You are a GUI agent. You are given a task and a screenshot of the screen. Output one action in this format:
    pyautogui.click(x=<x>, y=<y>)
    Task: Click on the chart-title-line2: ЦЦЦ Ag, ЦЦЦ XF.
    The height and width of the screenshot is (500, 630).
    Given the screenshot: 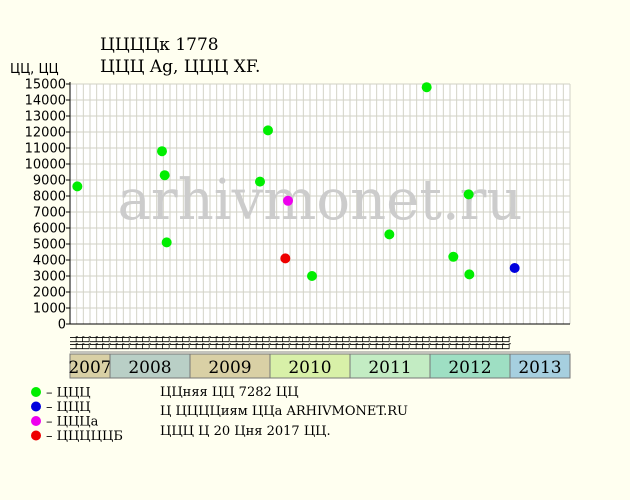 What is the action you would take?
    pyautogui.click(x=180, y=67)
    